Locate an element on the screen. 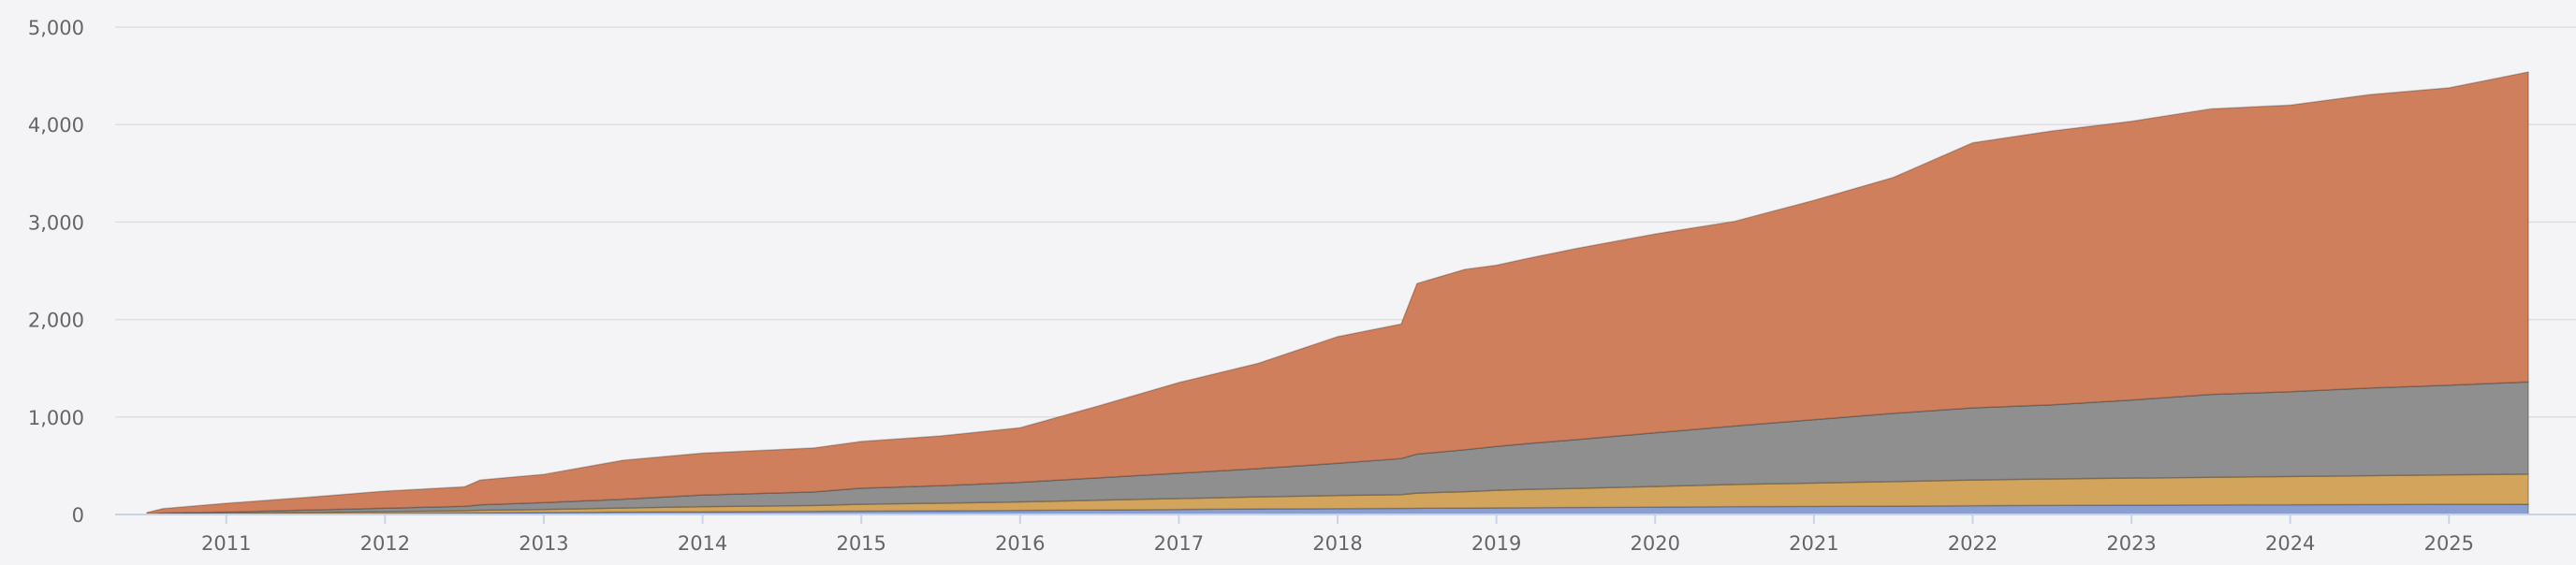 The image size is (2576, 565). x-tick-label: 2020 is located at coordinates (1655, 543).